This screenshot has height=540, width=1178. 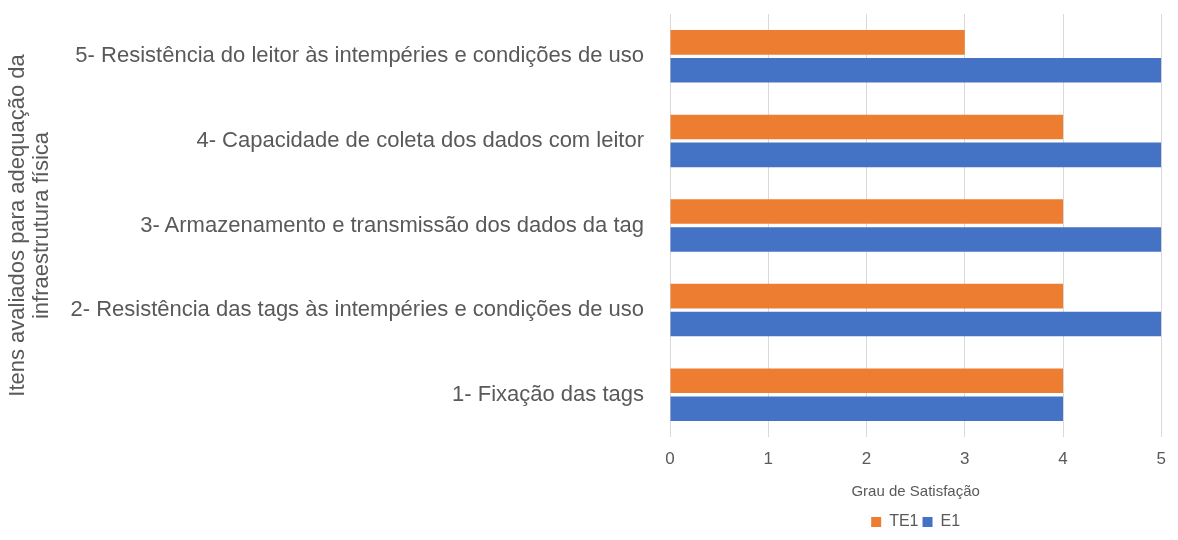 I want to click on y-tick-label: 1- Fixação das tags, so click(x=548, y=393).